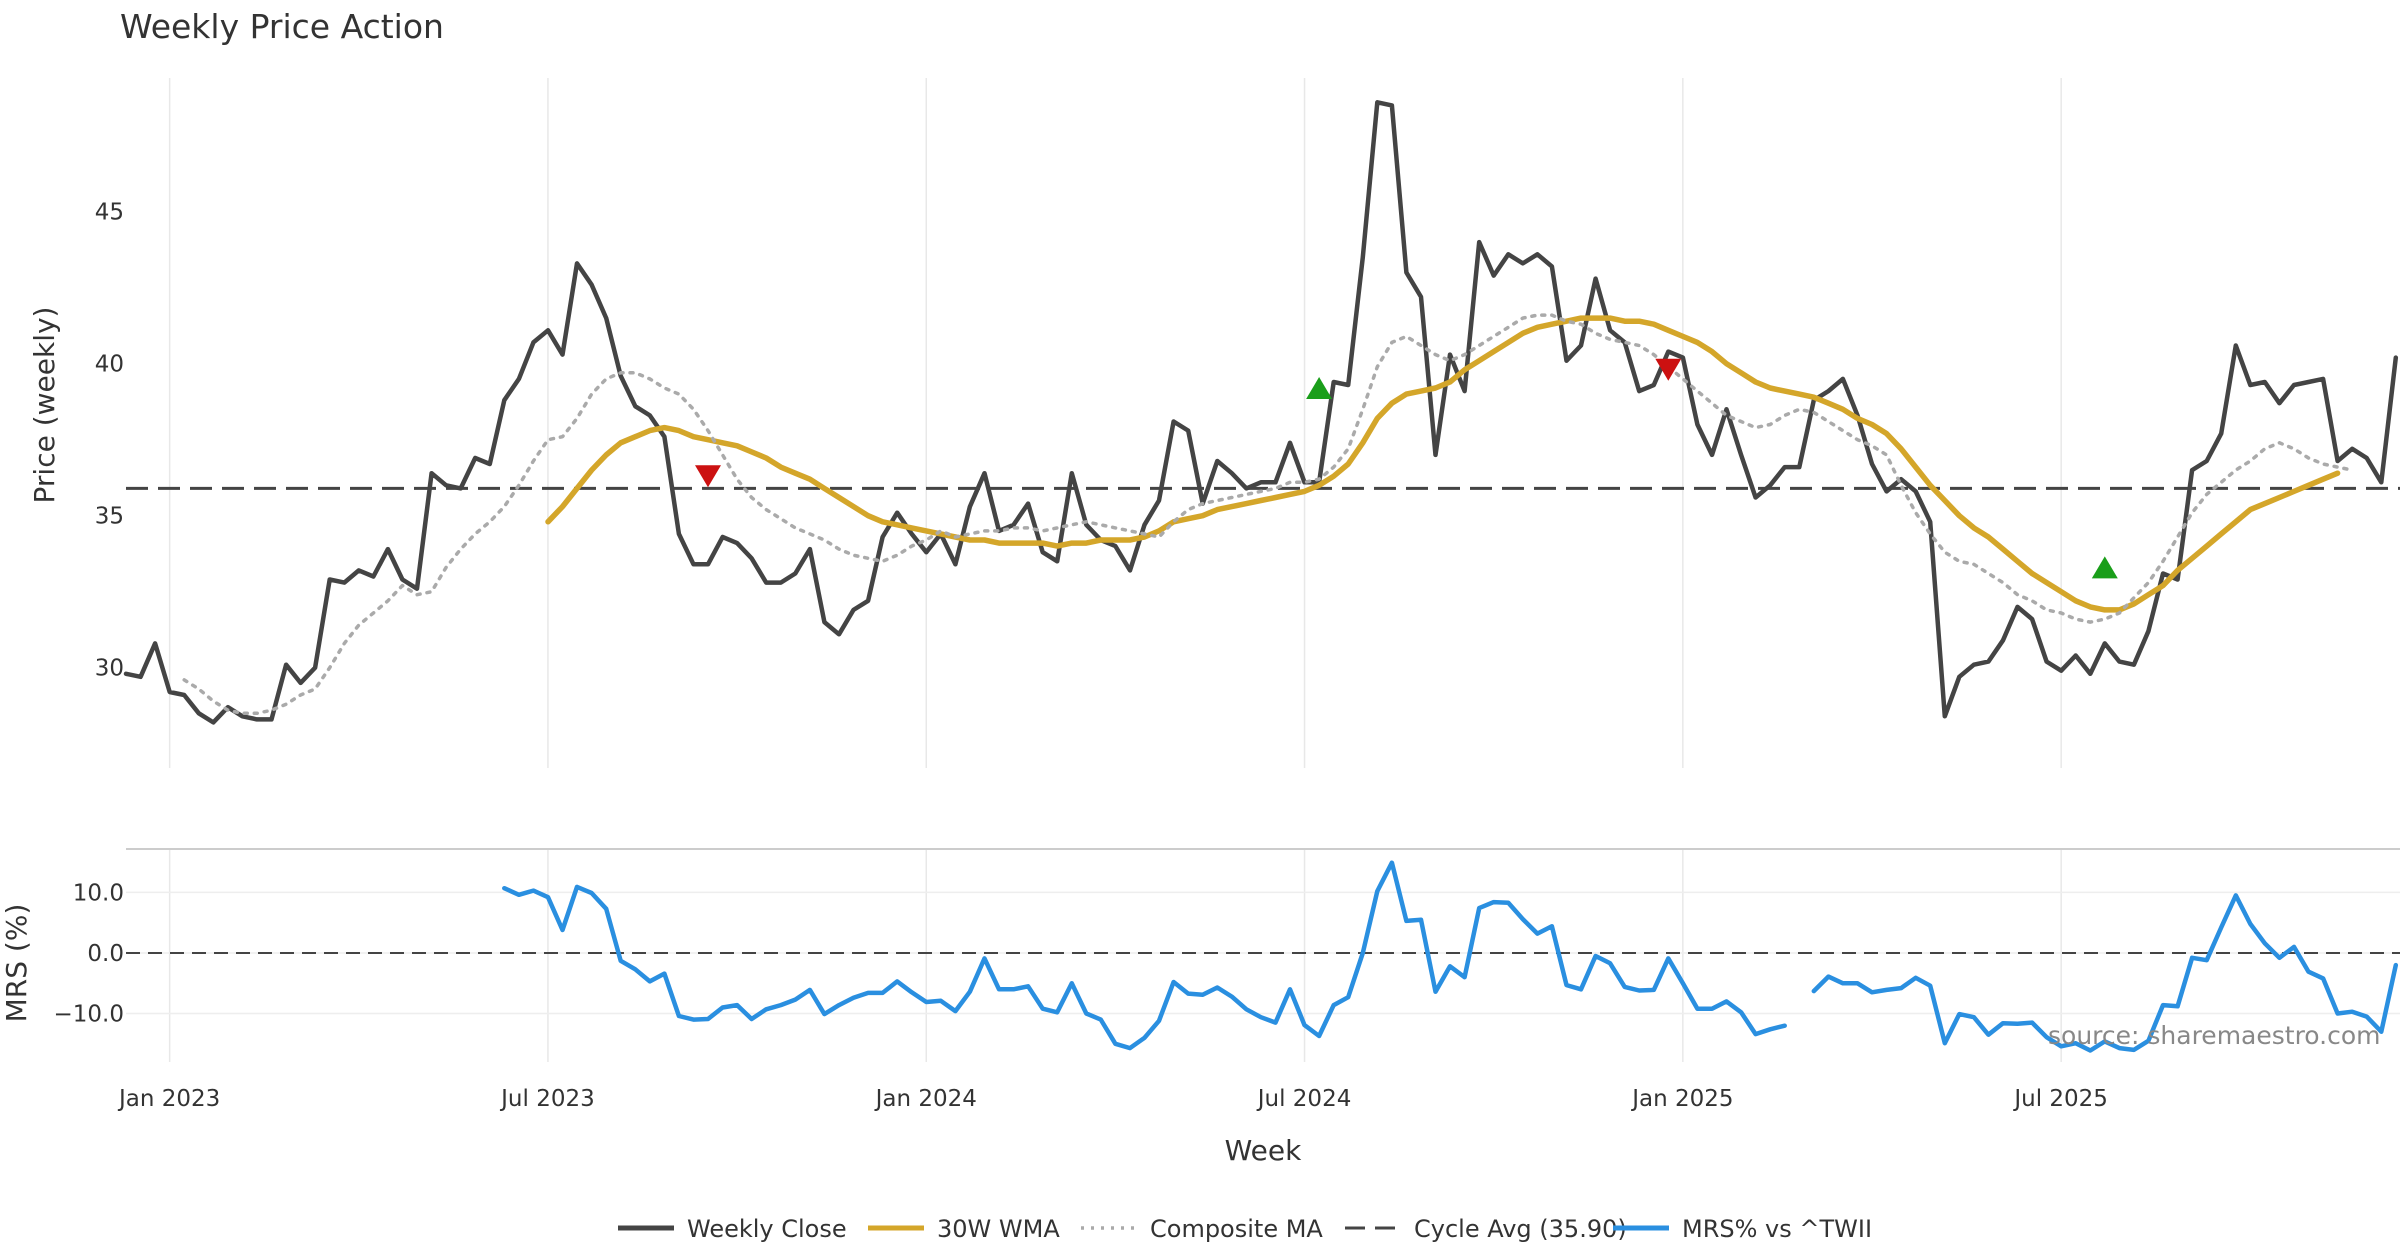 This screenshot has width=2400, height=1260. I want to click on price-ytick-40: 40, so click(109, 365).